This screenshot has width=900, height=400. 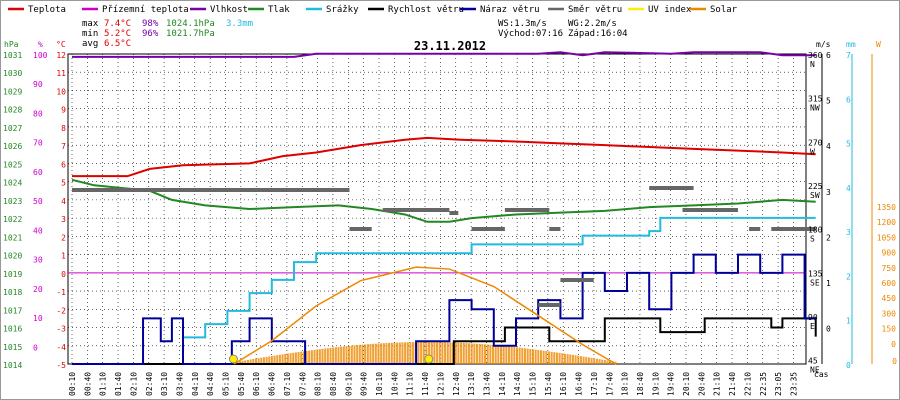 I want to click on legend-label: Rychlost větru, so click(x=426, y=10).